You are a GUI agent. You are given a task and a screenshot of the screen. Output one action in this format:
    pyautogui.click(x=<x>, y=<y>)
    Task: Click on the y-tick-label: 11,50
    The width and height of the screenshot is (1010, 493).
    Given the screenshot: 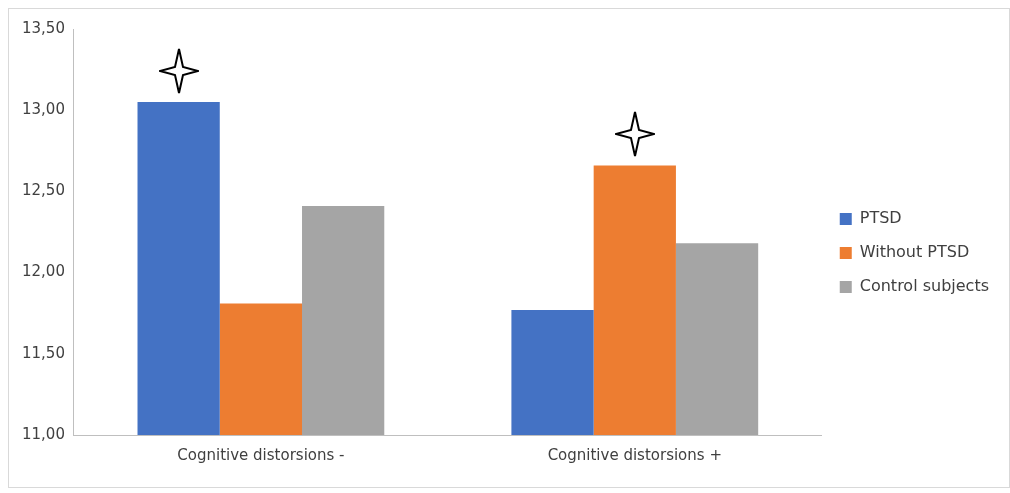 What is the action you would take?
    pyautogui.click(x=43, y=352)
    